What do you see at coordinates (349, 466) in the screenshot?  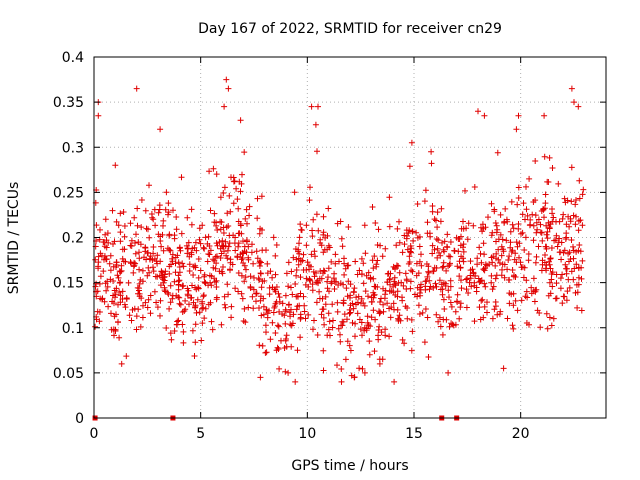 I see `x-axis-label: GPS time / hours` at bounding box center [349, 466].